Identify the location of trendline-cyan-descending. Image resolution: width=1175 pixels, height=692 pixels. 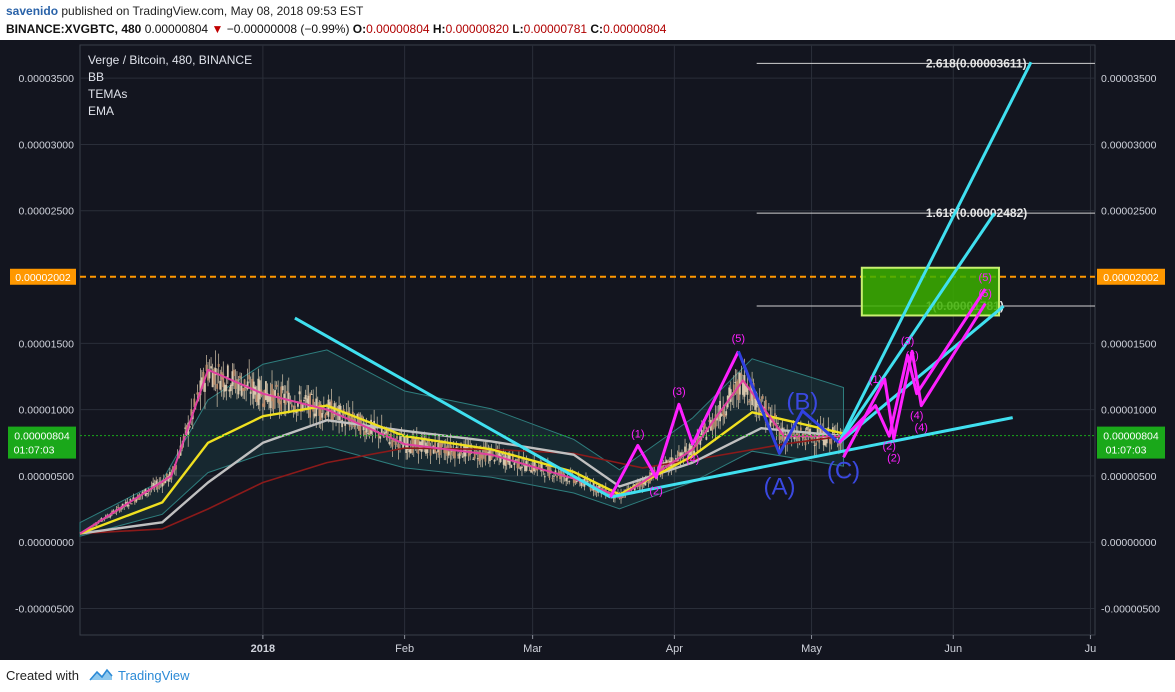
(453, 407).